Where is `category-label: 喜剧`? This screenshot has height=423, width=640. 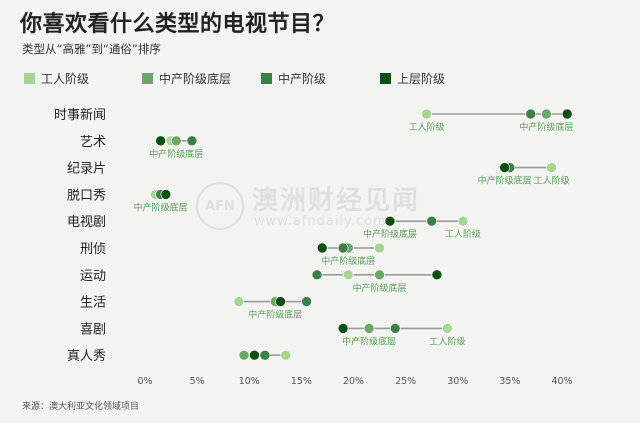 category-label: 喜剧 is located at coordinates (93, 329).